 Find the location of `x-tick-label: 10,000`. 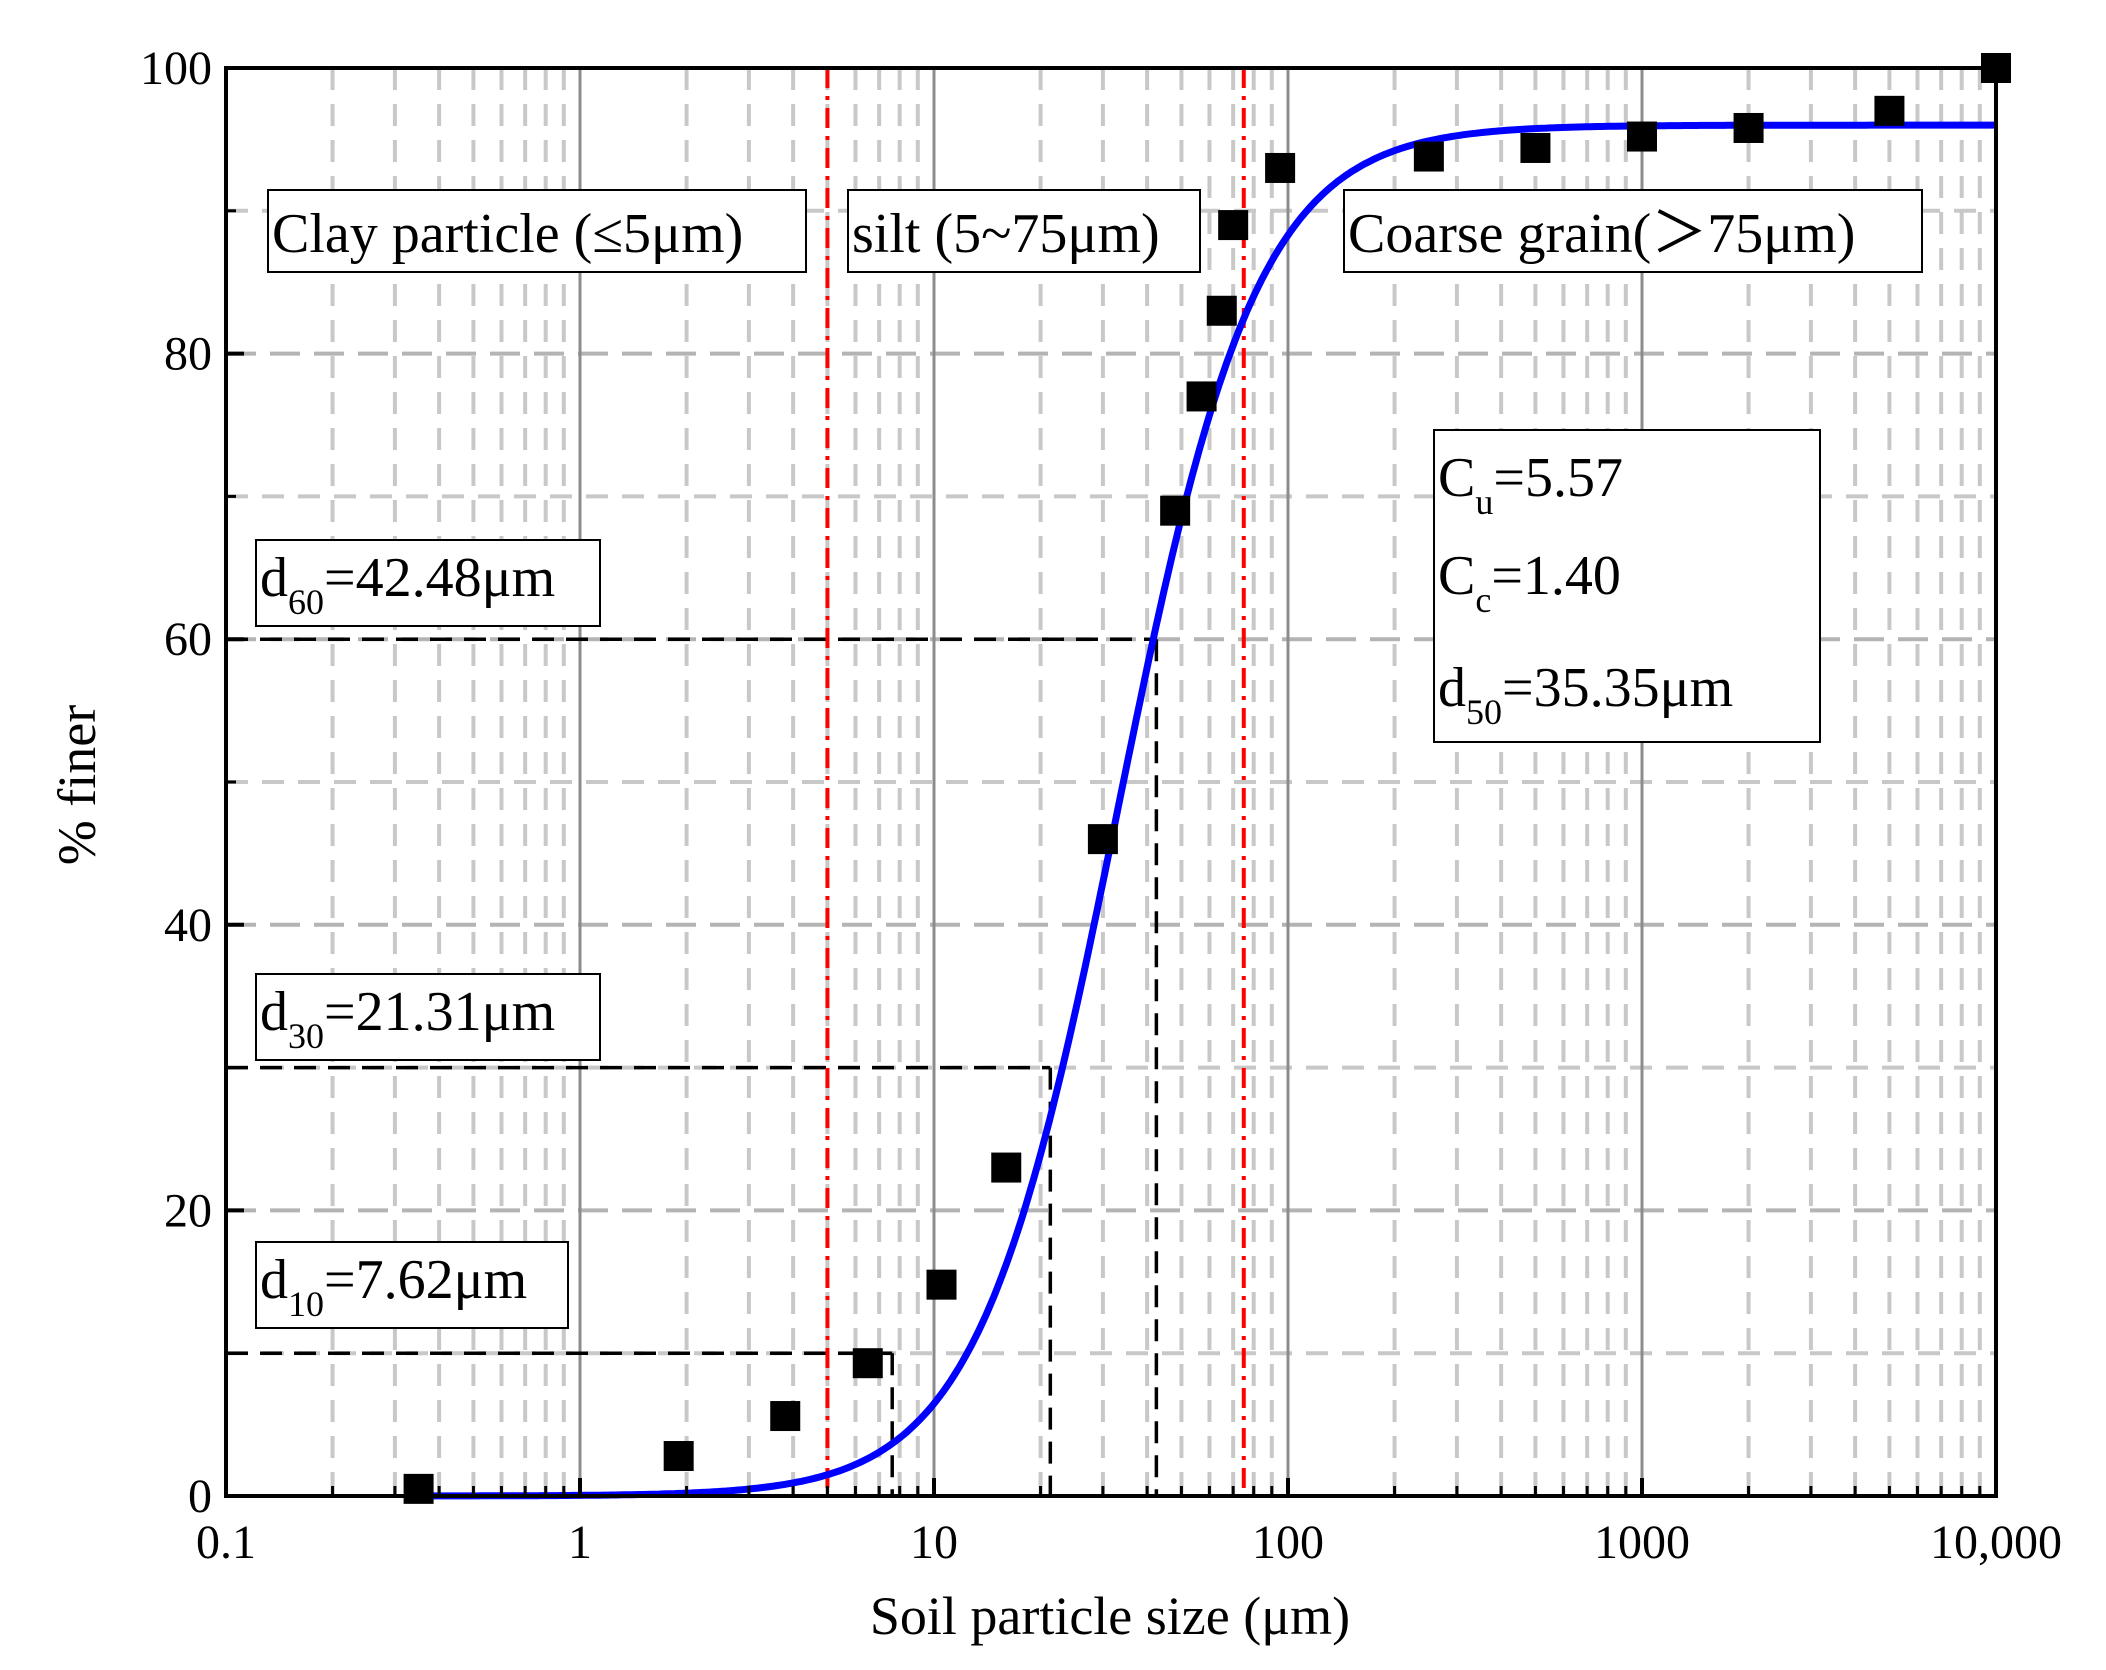

x-tick-label: 10,000 is located at coordinates (1996, 1542).